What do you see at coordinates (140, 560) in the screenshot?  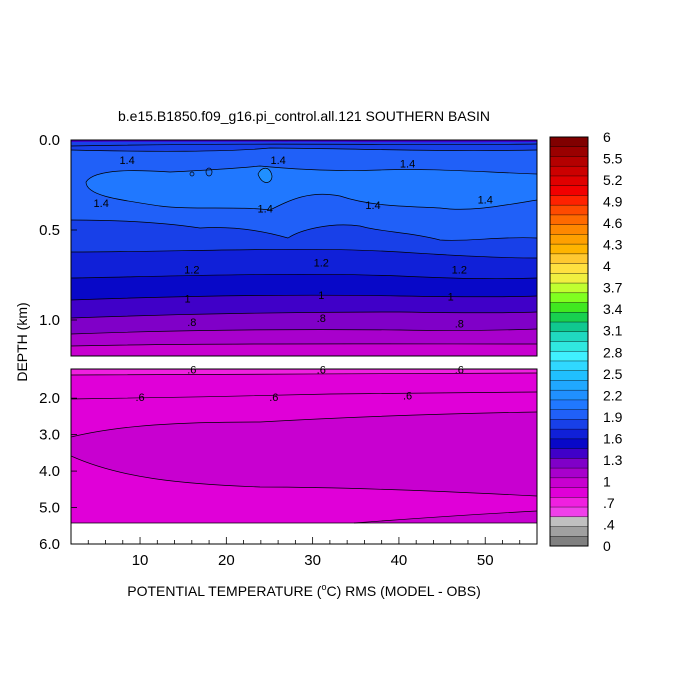 I see `x-tick-label: 10` at bounding box center [140, 560].